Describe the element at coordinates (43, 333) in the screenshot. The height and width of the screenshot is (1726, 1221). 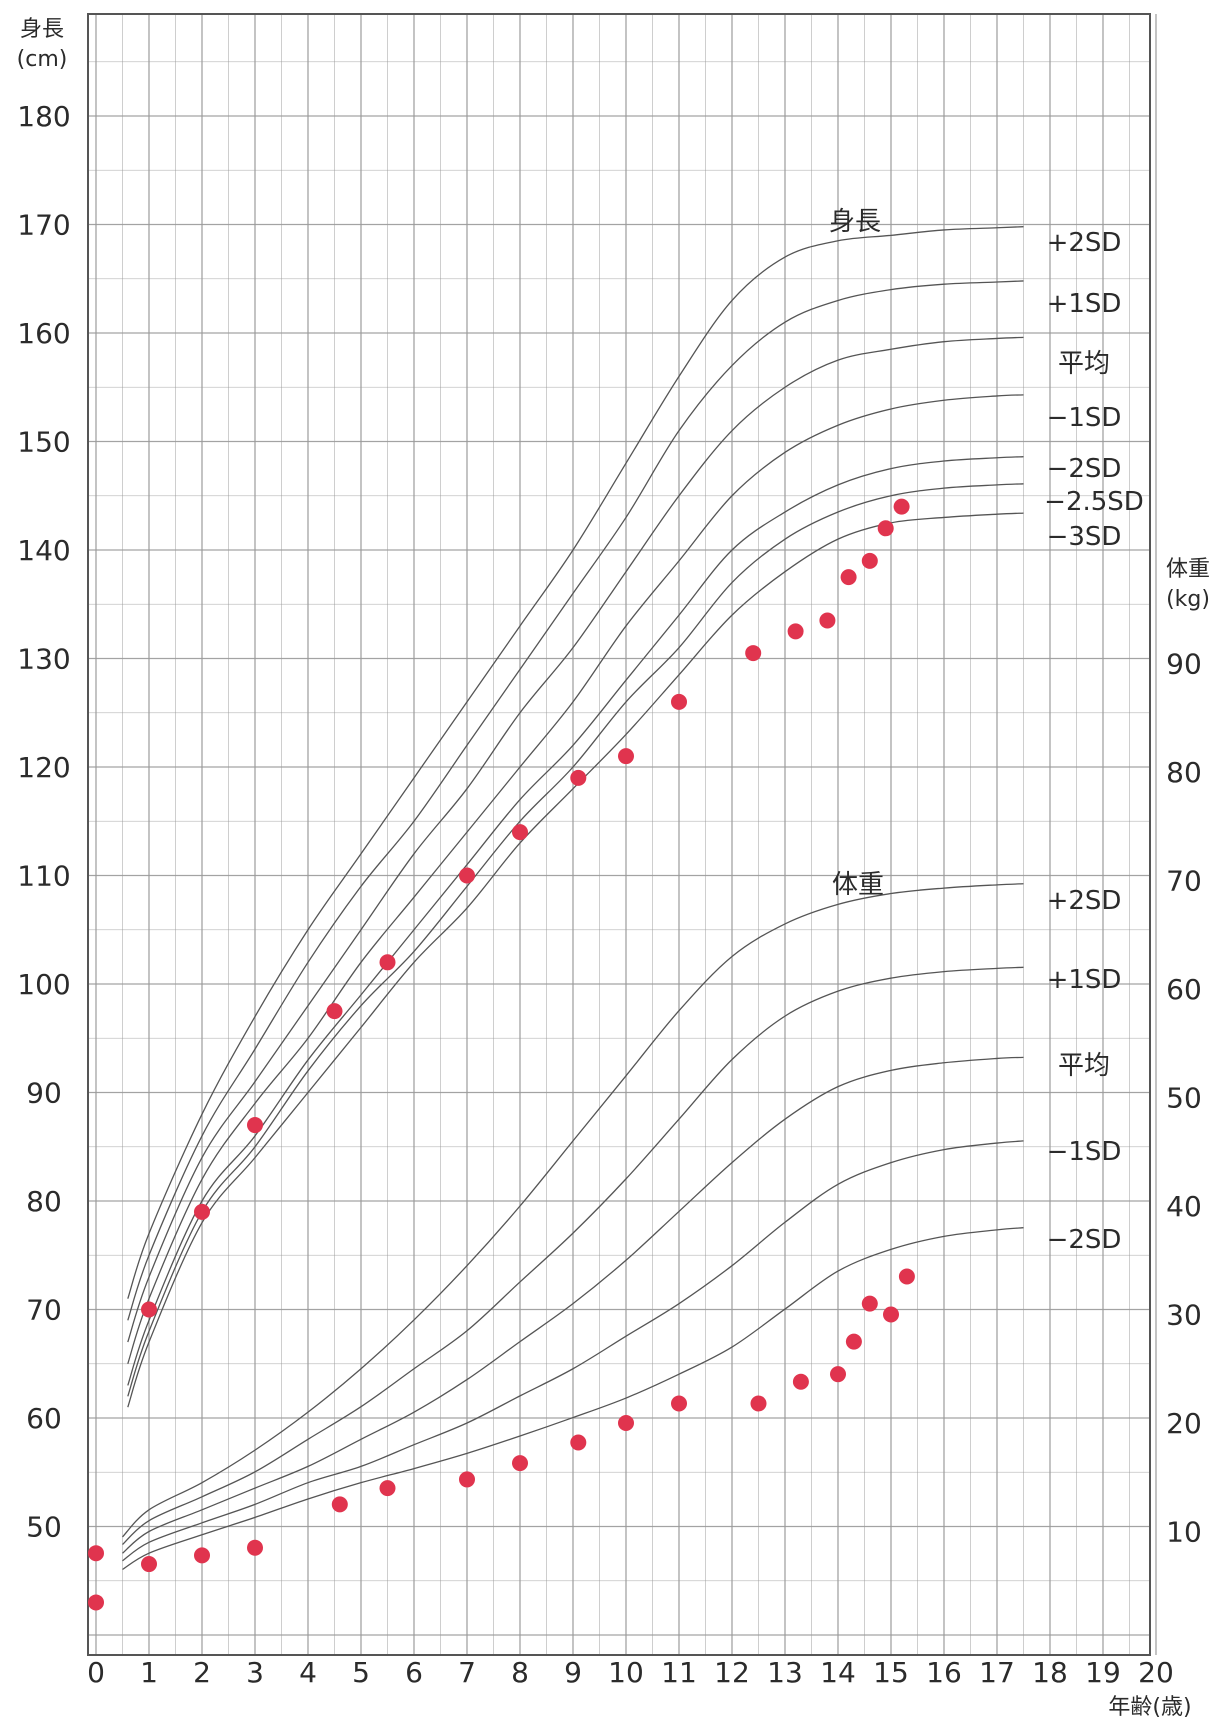
I see `left-tick-label: 160` at that location.